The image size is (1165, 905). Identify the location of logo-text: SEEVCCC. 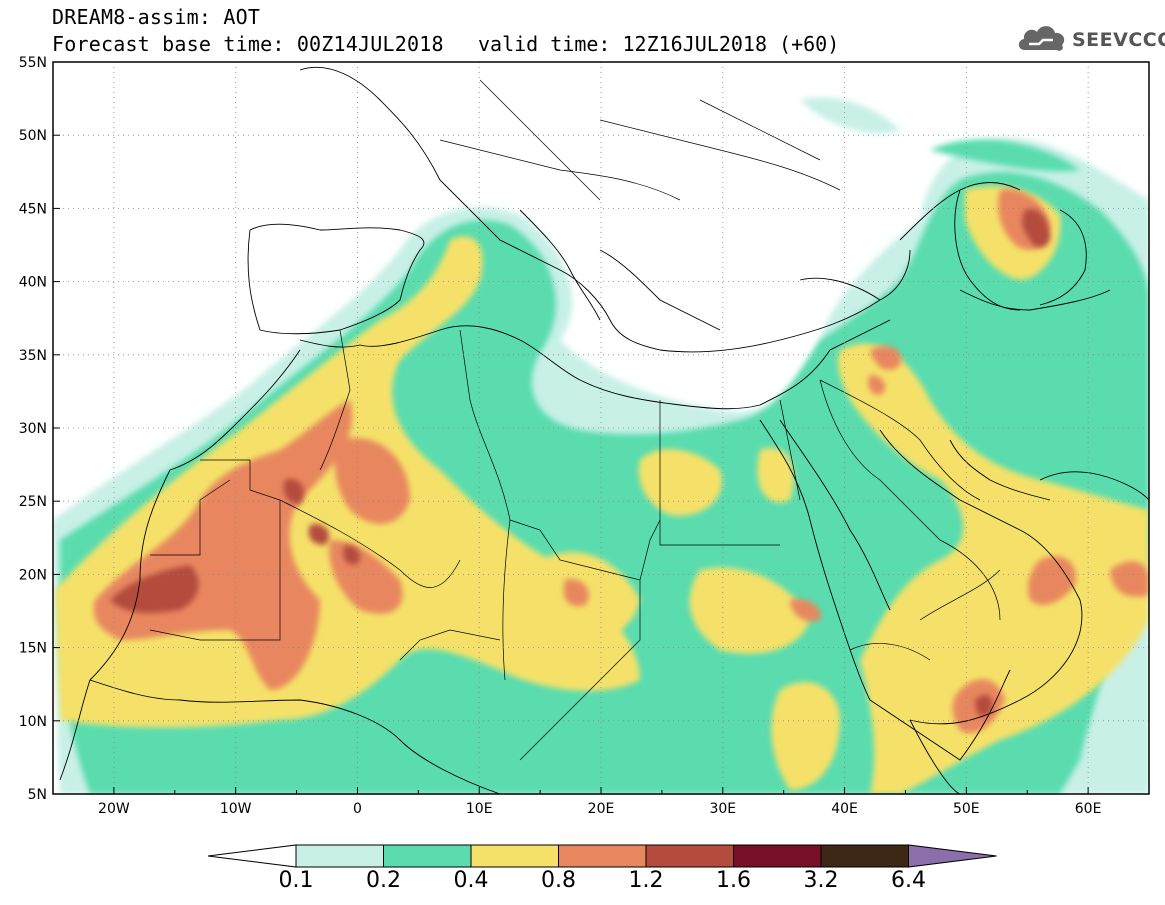
(1118, 40).